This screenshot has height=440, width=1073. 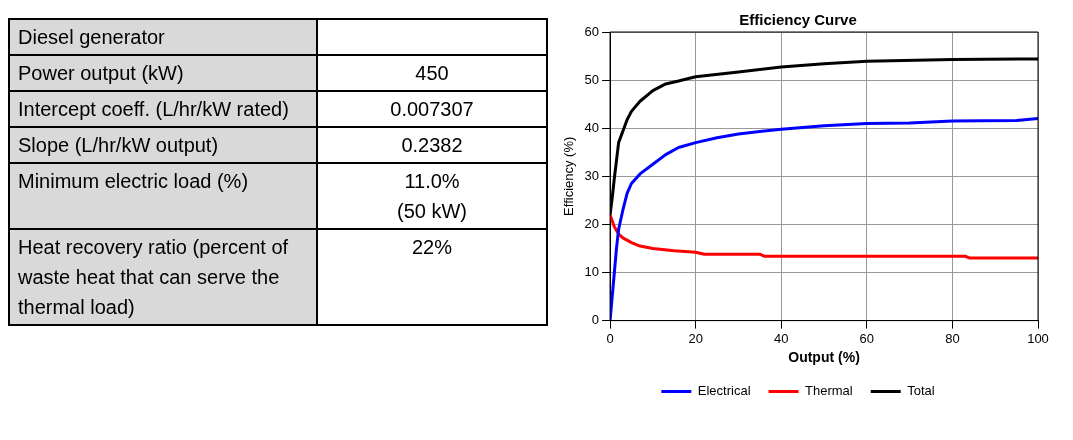 I want to click on y-tick-label: 30, so click(x=592, y=175).